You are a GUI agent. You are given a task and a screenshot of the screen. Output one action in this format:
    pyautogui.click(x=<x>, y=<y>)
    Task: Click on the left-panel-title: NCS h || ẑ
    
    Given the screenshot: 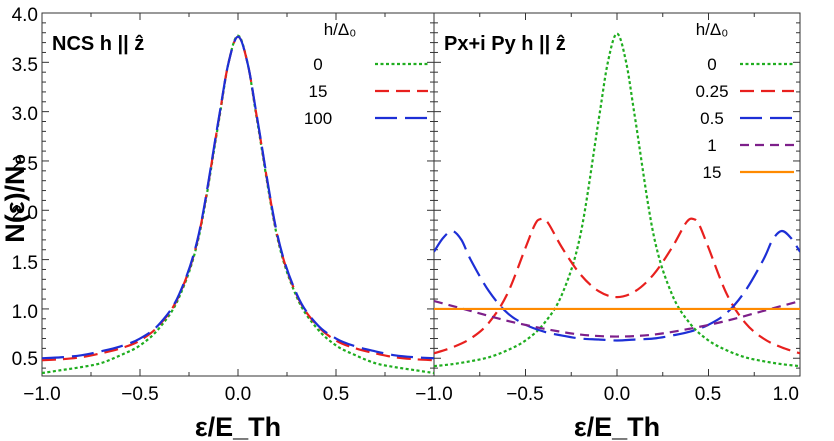 What is the action you would take?
    pyautogui.click(x=98, y=44)
    